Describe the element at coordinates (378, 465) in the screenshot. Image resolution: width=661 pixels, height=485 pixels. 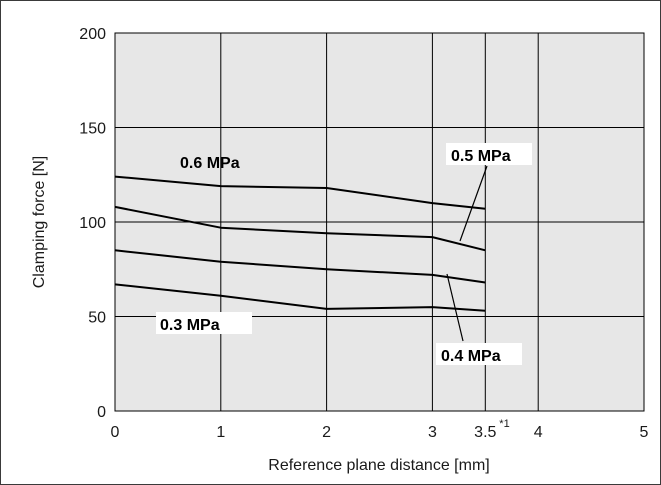
I see `x-axis-label: Reference plane distance [mm]` at that location.